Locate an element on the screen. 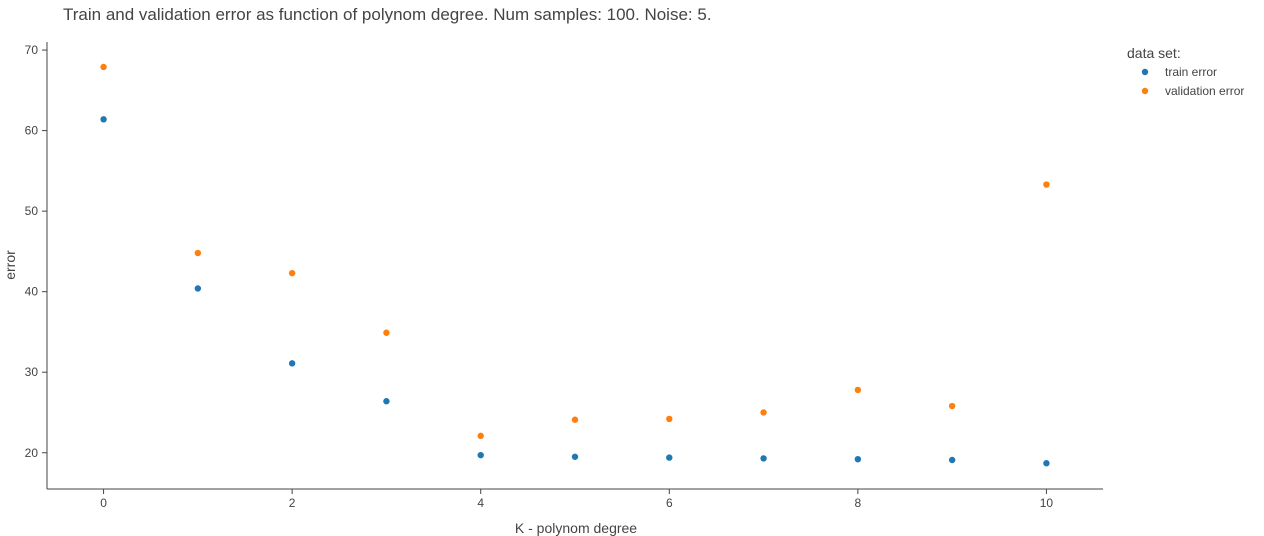 This screenshot has height=536, width=1264. y-tick-label: 70 is located at coordinates (32, 50).